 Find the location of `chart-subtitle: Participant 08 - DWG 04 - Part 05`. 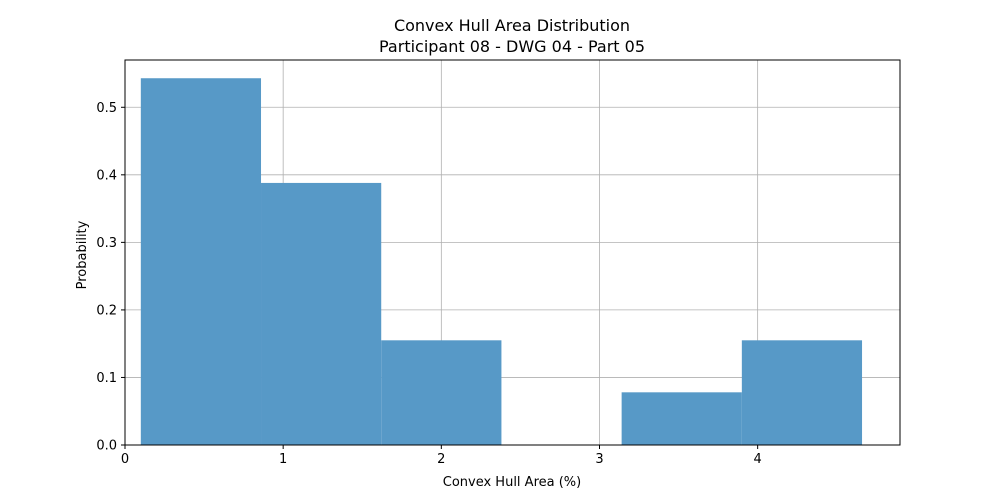

chart-subtitle: Participant 08 - DWG 04 - Part 05 is located at coordinates (512, 46).